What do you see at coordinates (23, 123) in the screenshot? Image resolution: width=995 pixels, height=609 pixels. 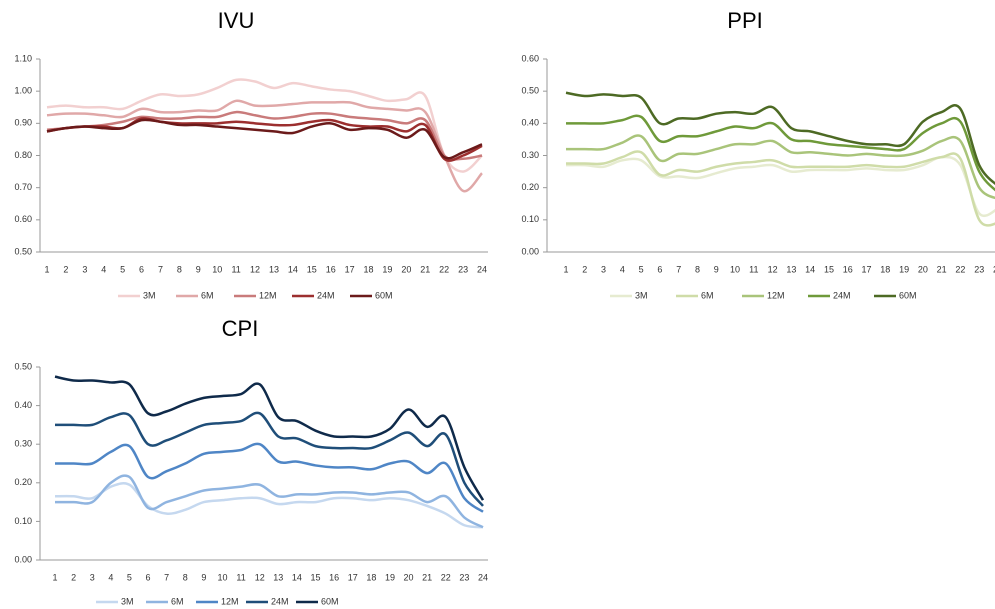 I see `y-tick-label: 0.90` at bounding box center [23, 123].